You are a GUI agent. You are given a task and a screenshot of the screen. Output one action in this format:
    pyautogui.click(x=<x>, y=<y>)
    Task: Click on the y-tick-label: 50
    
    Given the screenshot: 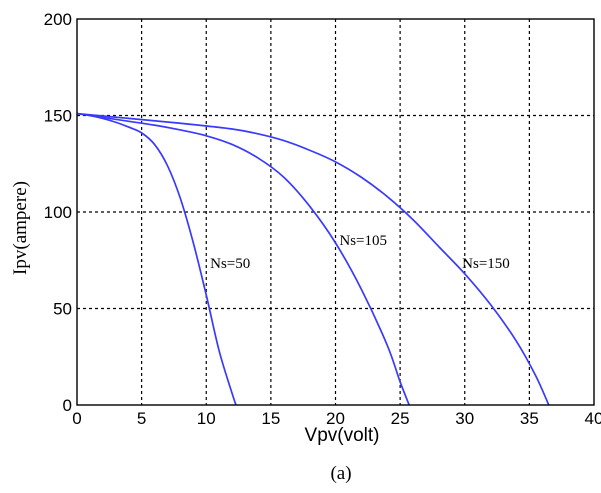 What is the action you would take?
    pyautogui.click(x=62, y=309)
    